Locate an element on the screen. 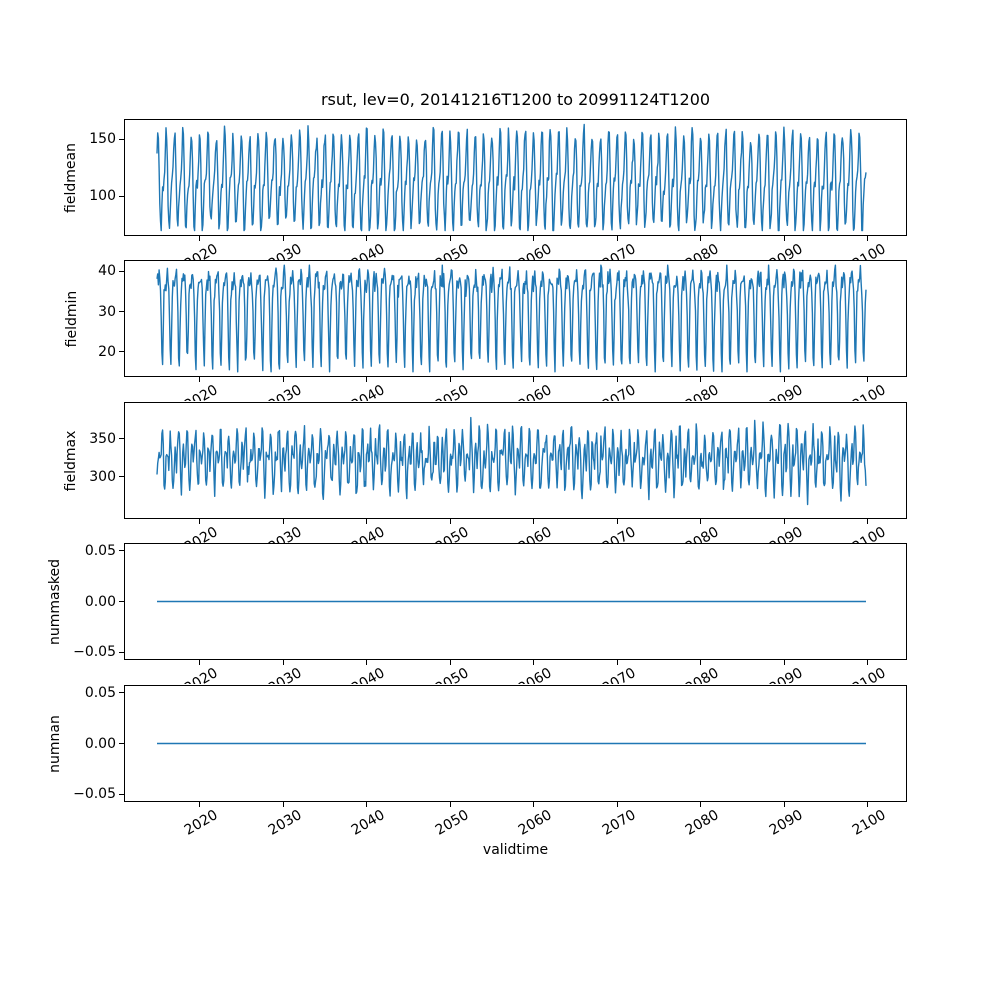  y-axis-name-fieldmean: fieldmean is located at coordinates (70, 177).